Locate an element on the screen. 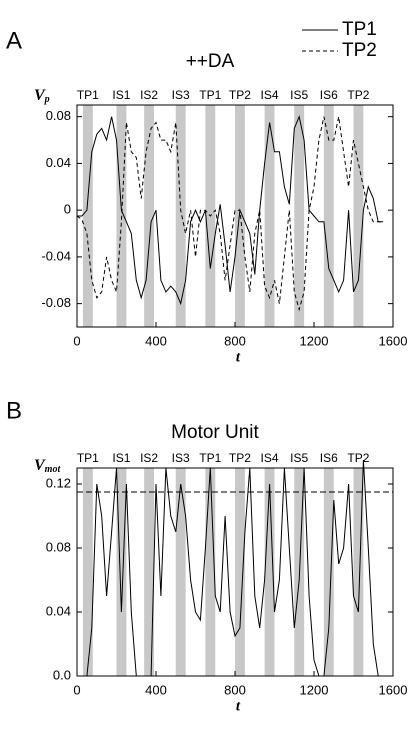 The image size is (414, 738). y-axis-label: Vmot is located at coordinates (47, 466).